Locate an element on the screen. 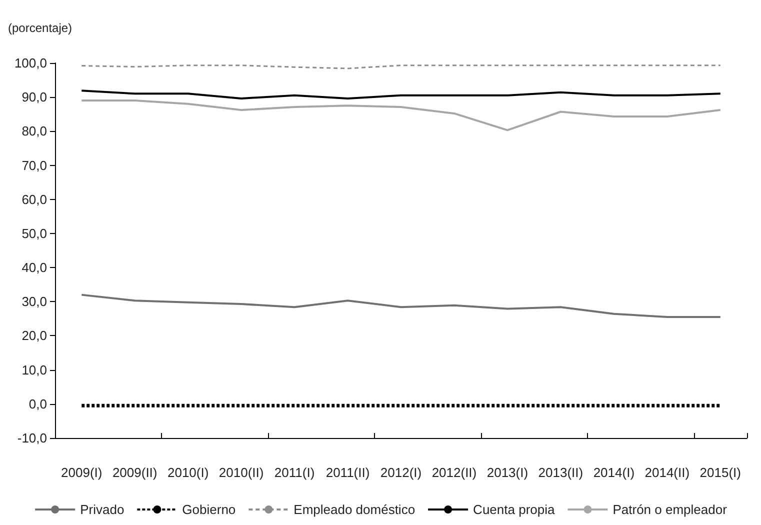 The width and height of the screenshot is (761, 525). legend-label: Patrón o empleador is located at coordinates (670, 509).